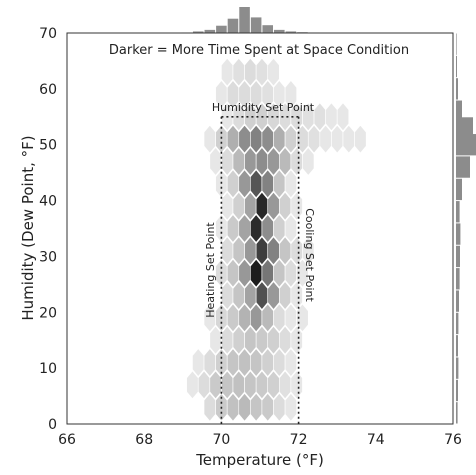  What do you see at coordinates (28, 227) in the screenshot?
I see `y-axis-label: Humidity (Dew Point, °F)` at bounding box center [28, 227].